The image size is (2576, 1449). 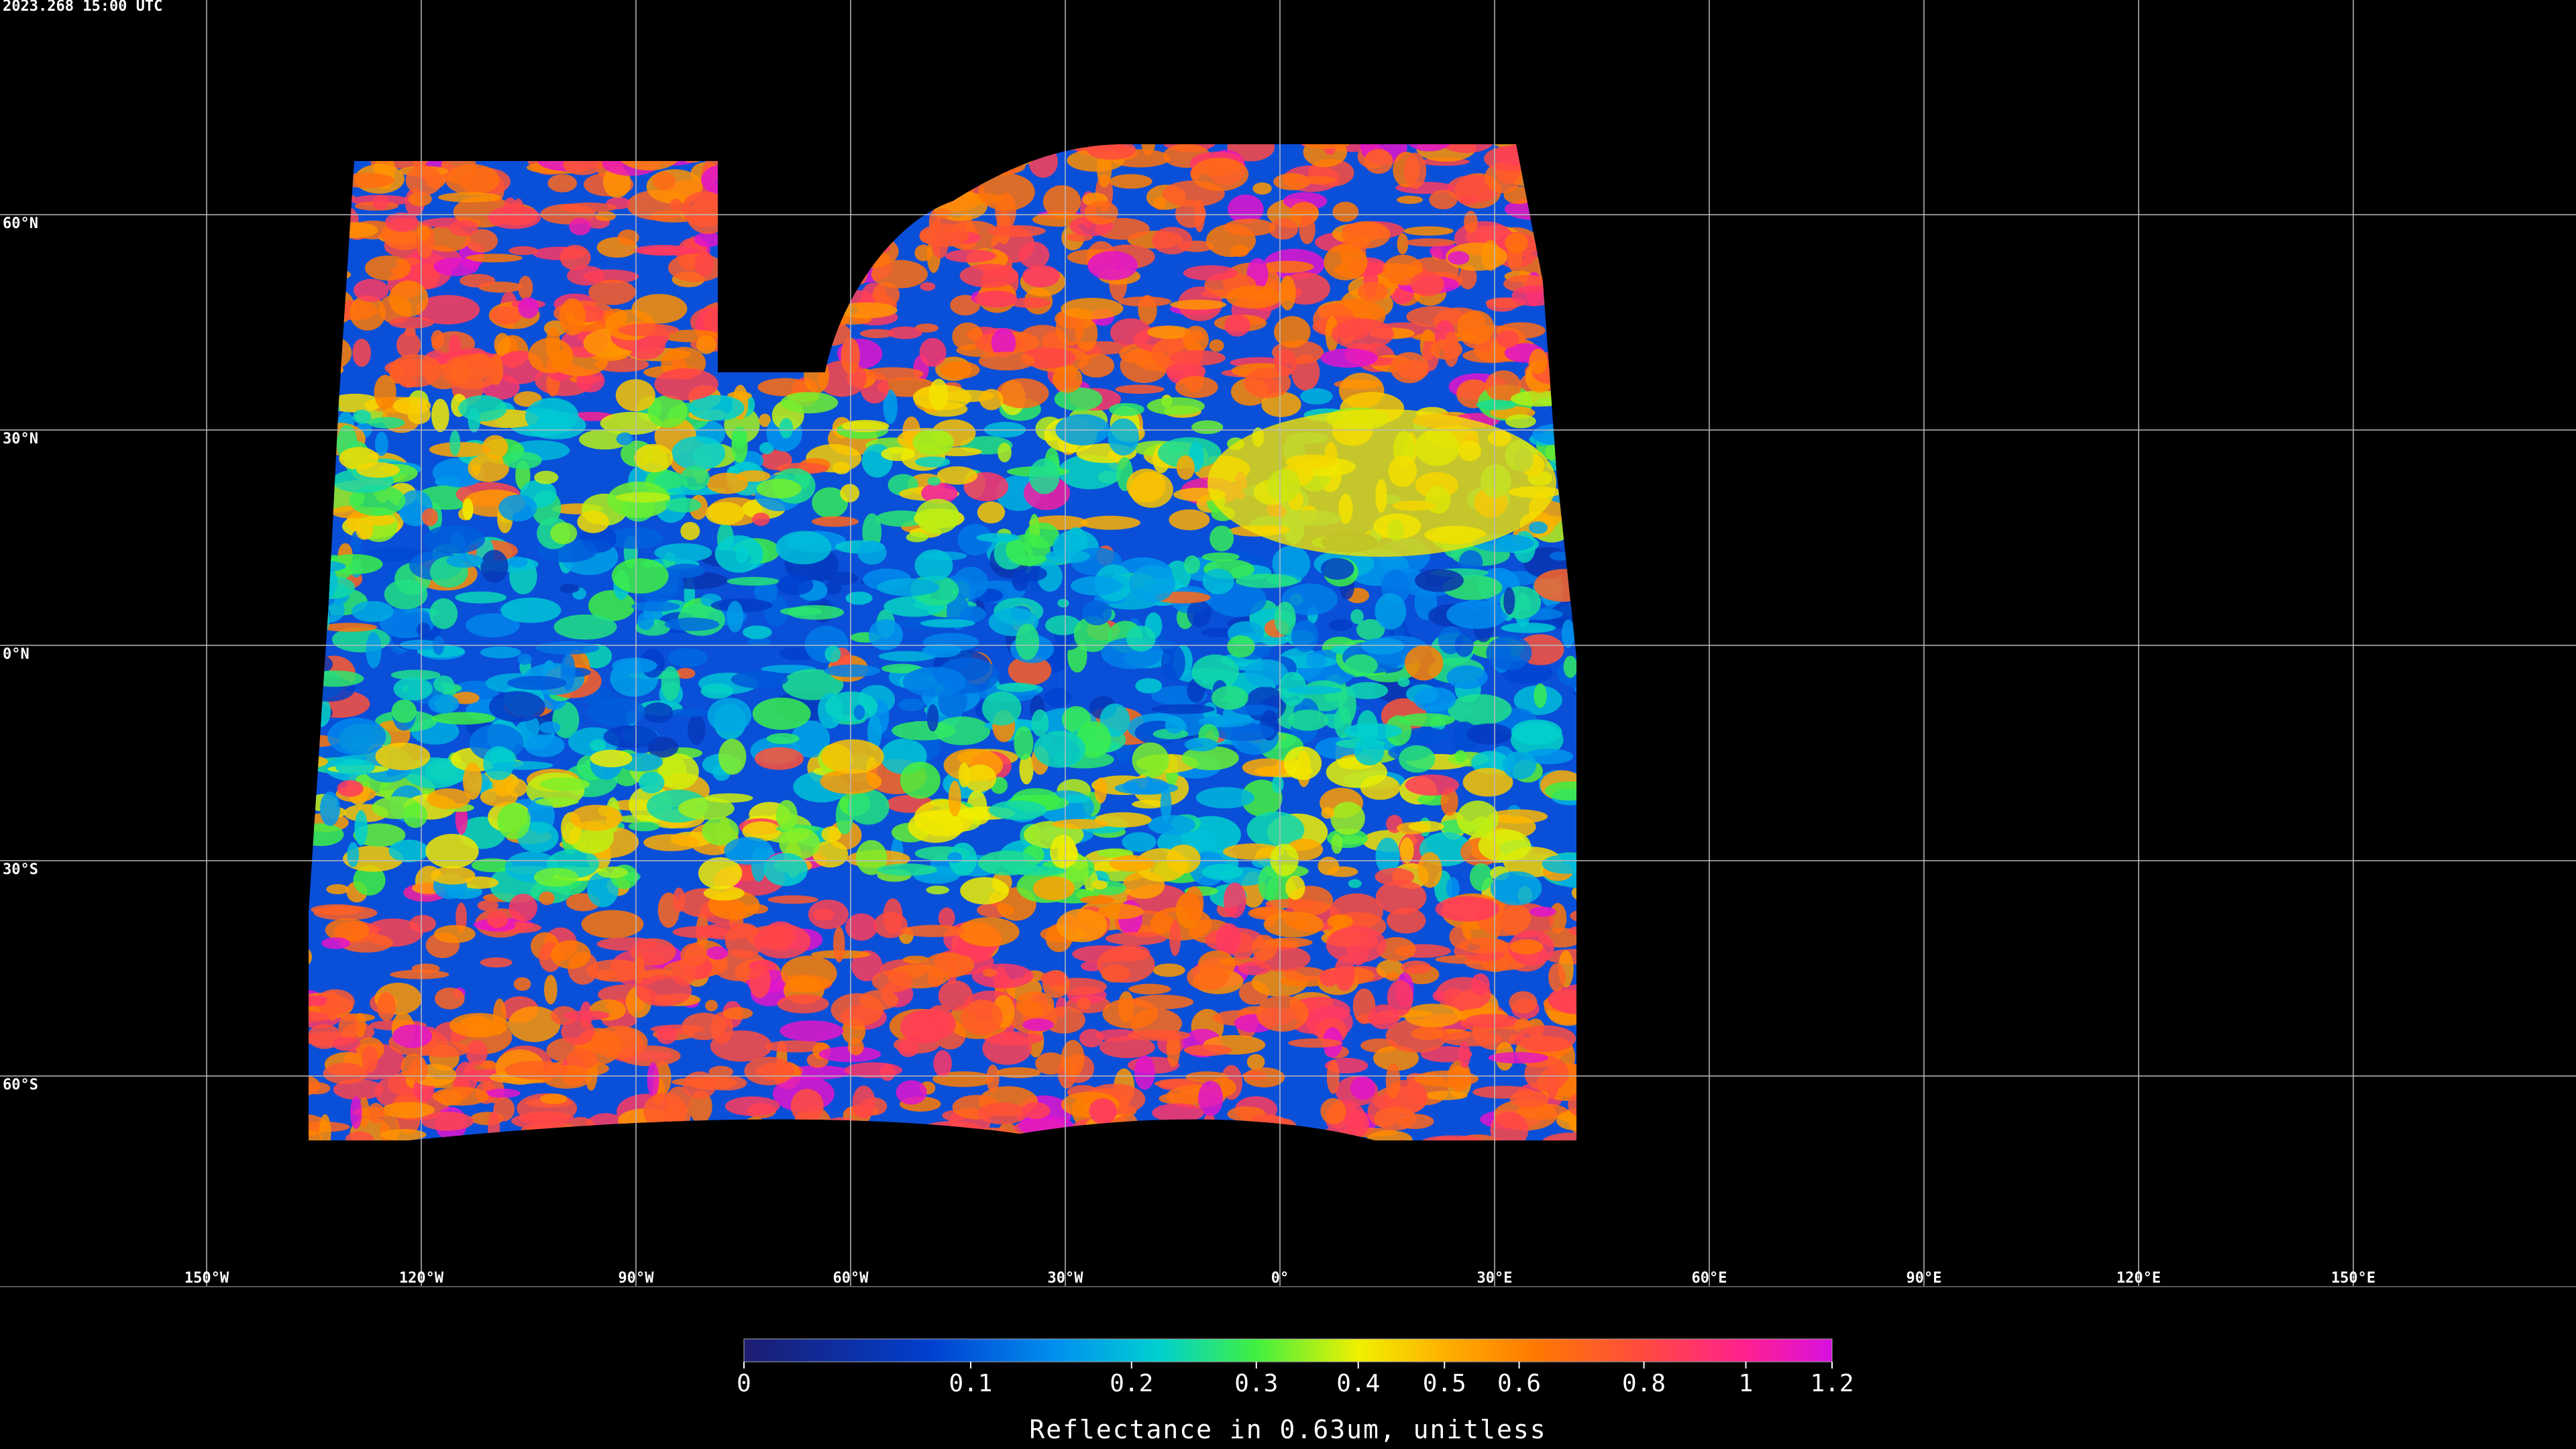 I want to click on colorbar-tick-label: 0.5, so click(x=1444, y=1383).